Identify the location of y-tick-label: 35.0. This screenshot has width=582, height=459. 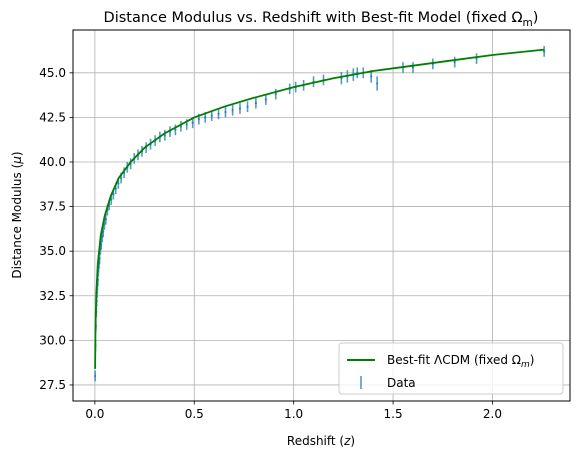
(52, 251).